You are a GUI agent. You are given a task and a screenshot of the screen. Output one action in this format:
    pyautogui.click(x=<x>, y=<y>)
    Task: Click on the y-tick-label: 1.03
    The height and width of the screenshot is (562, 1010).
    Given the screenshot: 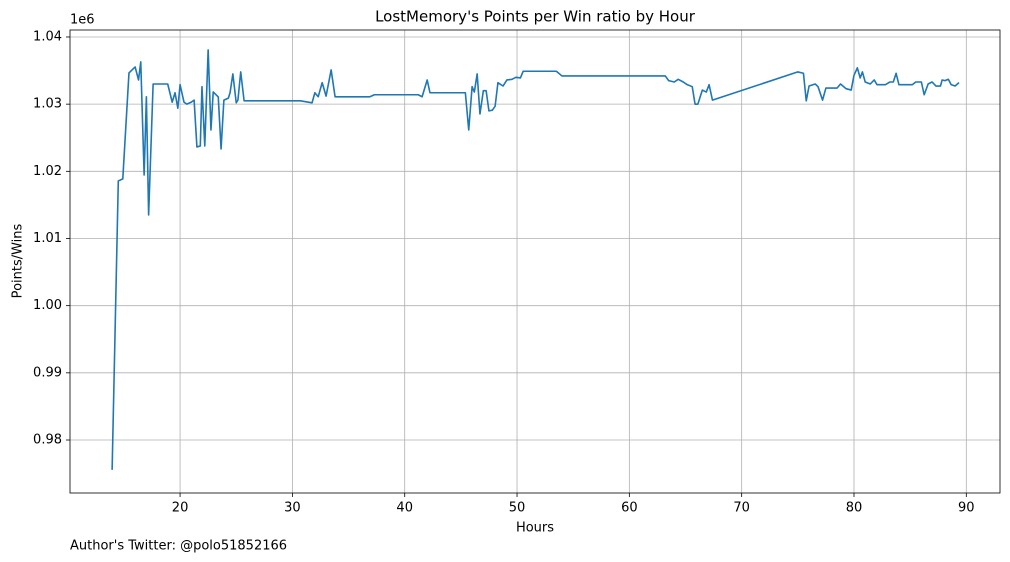 What is the action you would take?
    pyautogui.click(x=47, y=104)
    